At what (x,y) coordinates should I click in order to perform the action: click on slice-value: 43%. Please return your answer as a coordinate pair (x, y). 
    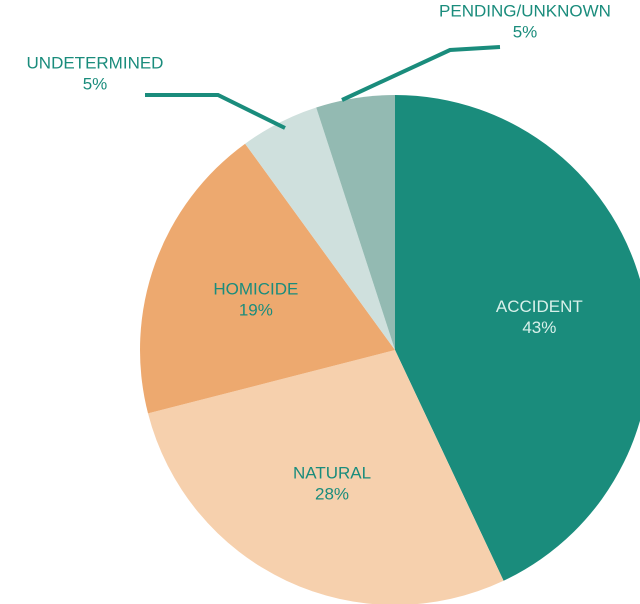
    Looking at the image, I should click on (539, 327).